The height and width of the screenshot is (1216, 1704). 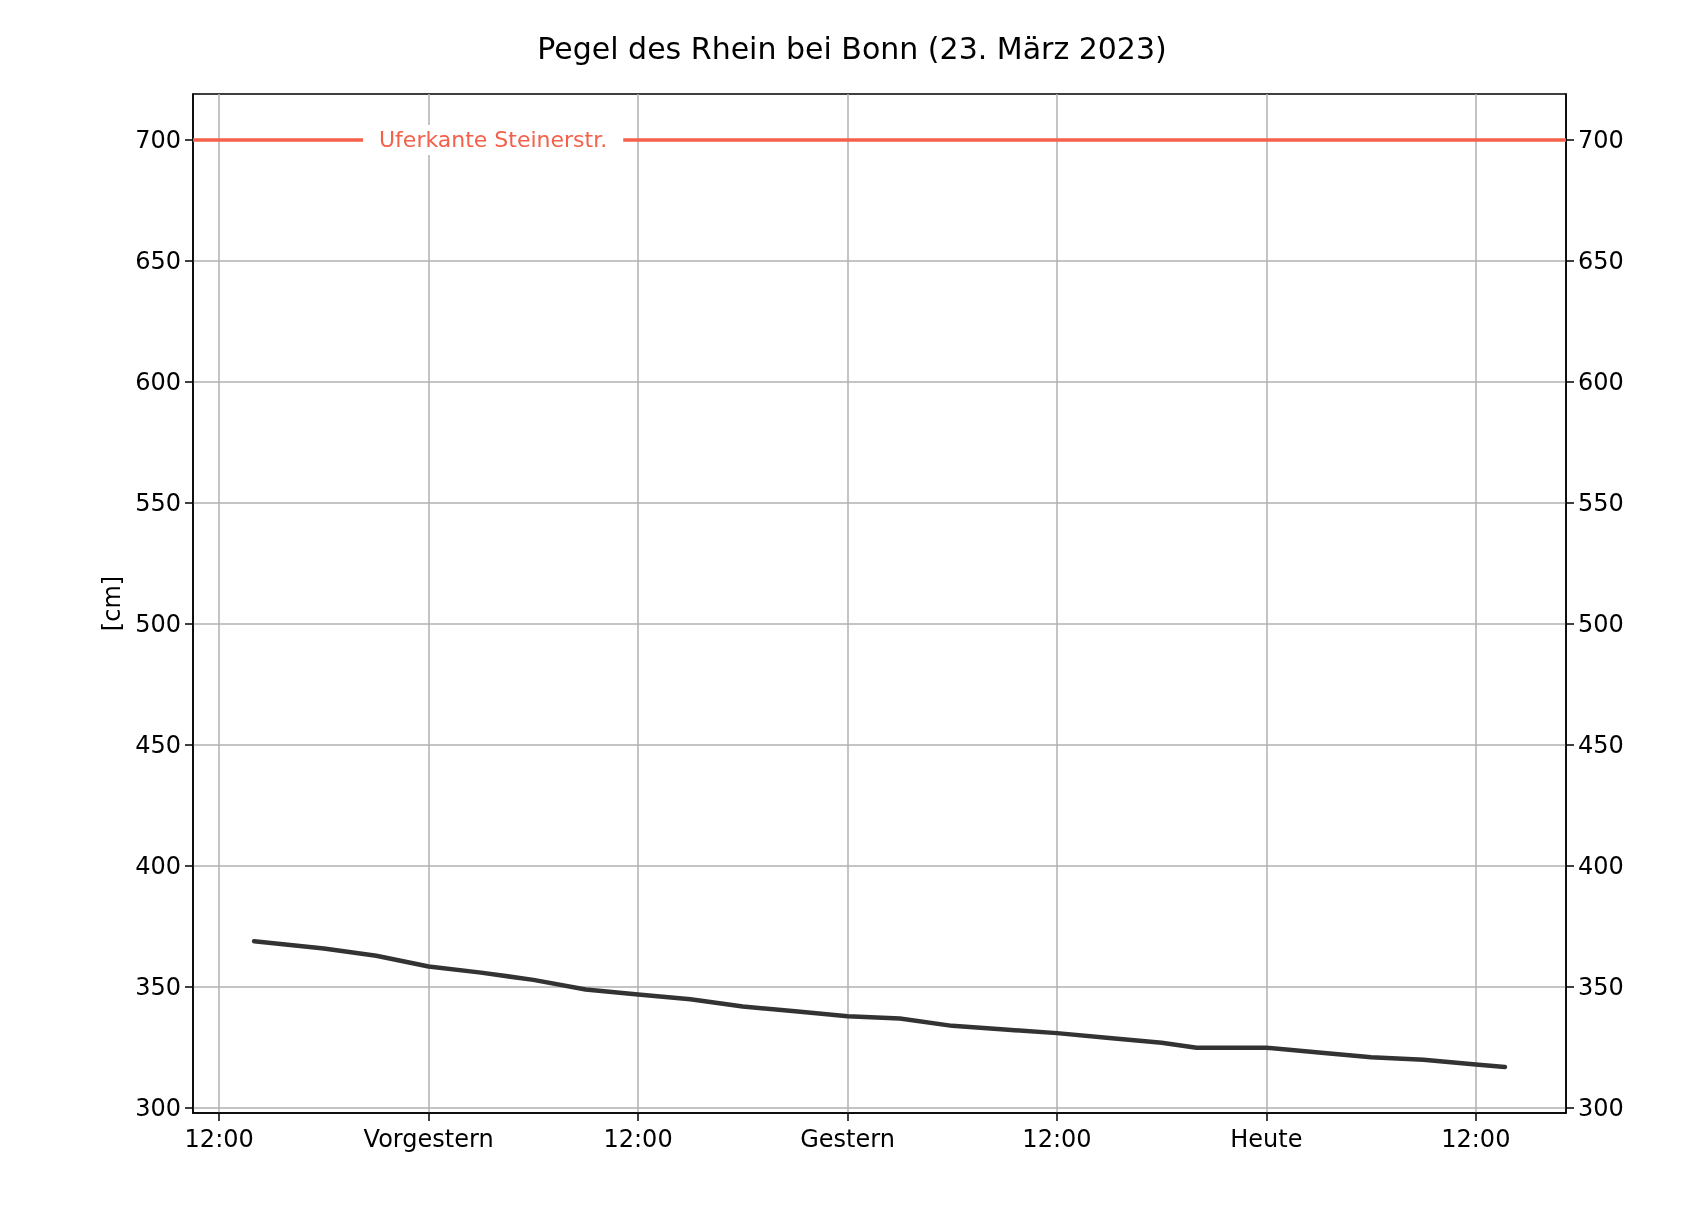 I want to click on chart-title: Pegel des Rhein bei Bonn (23. März 2023), so click(x=852, y=48).